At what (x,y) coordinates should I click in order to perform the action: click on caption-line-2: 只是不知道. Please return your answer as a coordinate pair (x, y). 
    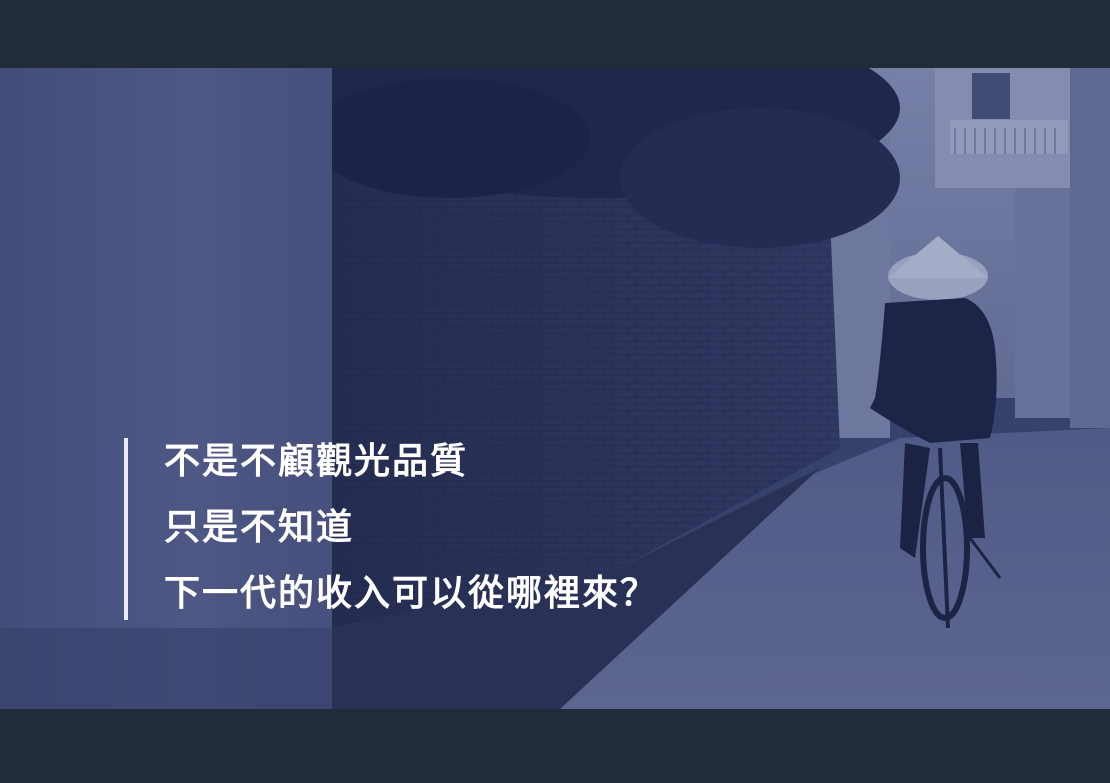
    Looking at the image, I should click on (259, 527).